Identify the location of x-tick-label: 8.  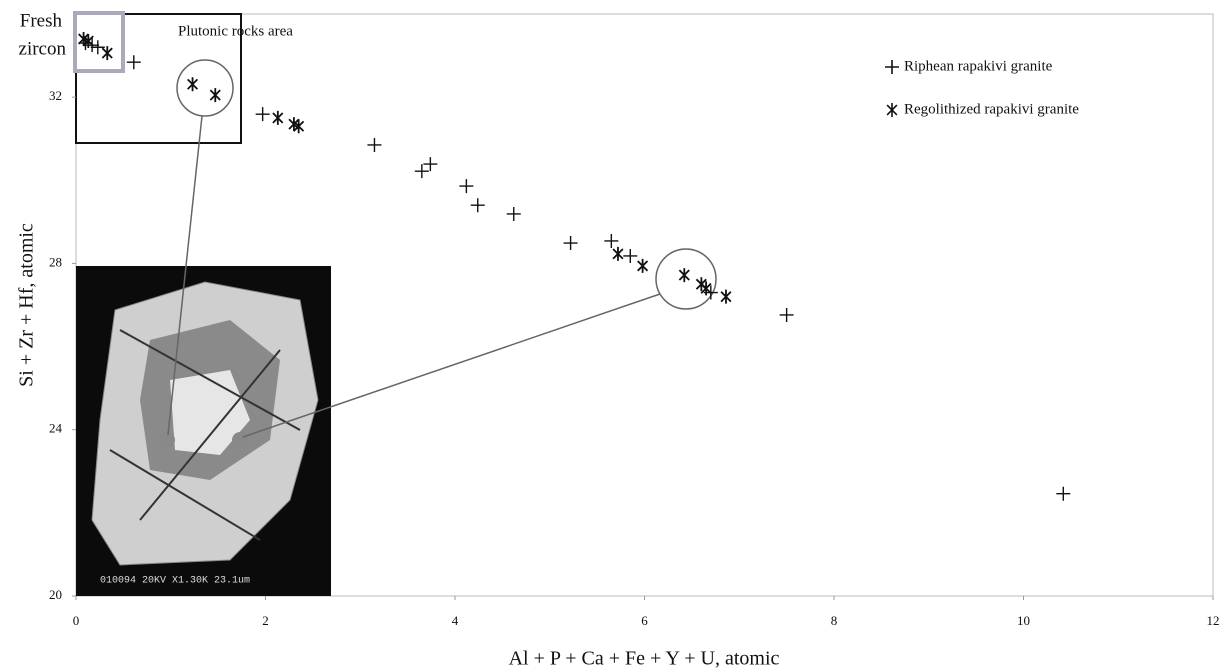
(834, 620).